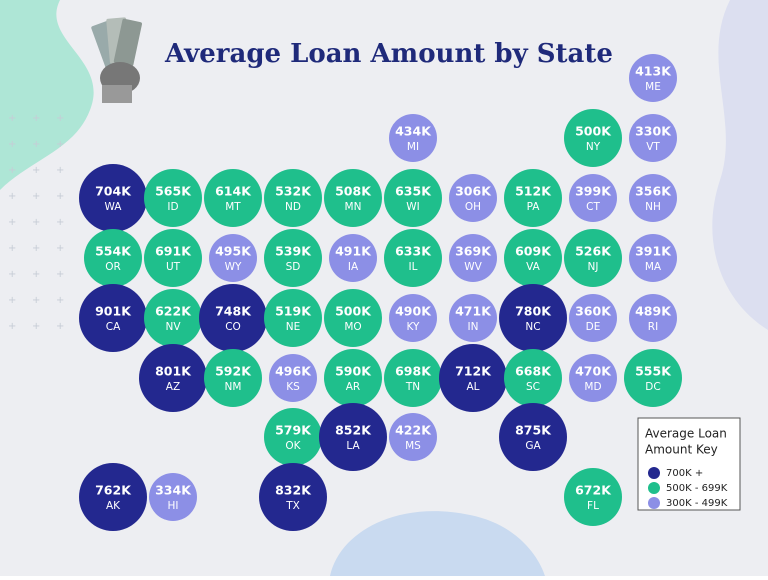 The width and height of the screenshot is (768, 580). I want to click on state-value: 356K, so click(653, 191).